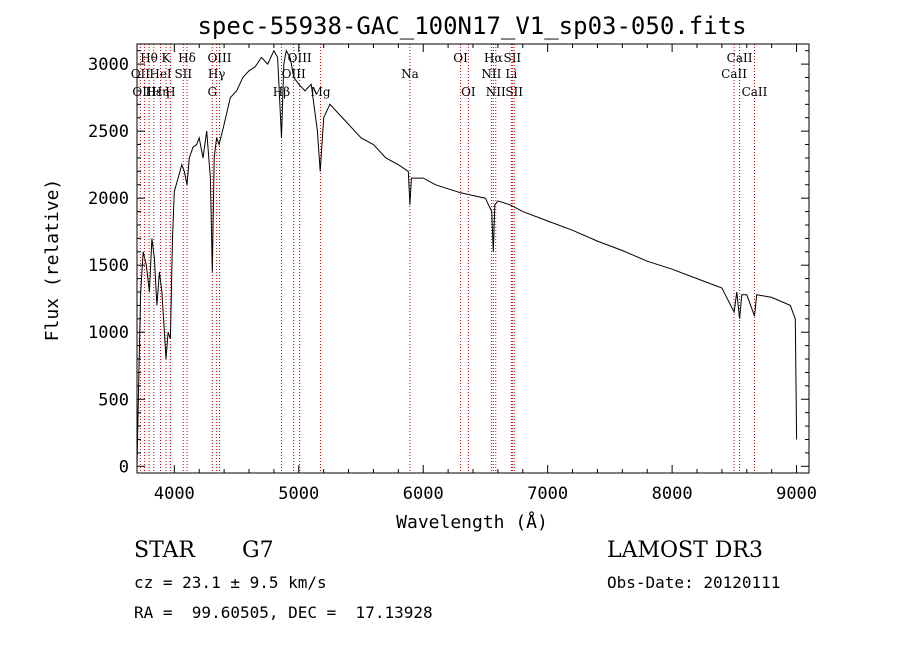 The image size is (900, 649). I want to click on x-tick-label: 7000, so click(547, 494).